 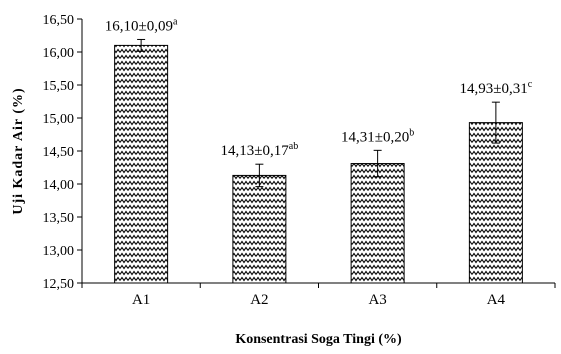 What do you see at coordinates (59, 152) in the screenshot?
I see `y-tick-label: 14,50` at bounding box center [59, 152].